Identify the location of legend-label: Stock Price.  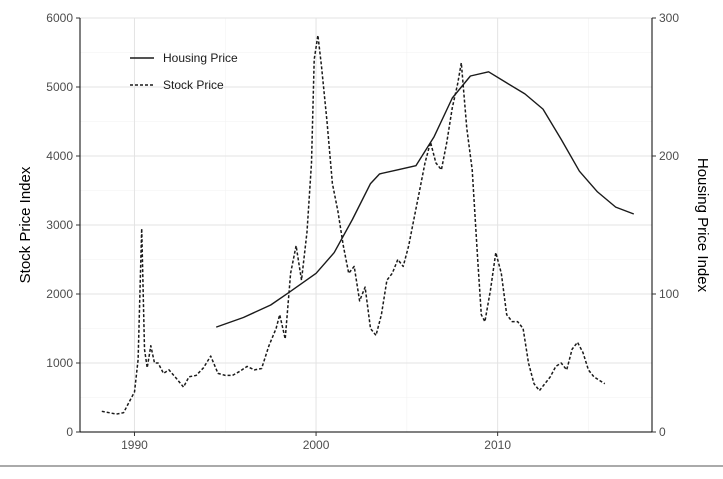
(193, 85).